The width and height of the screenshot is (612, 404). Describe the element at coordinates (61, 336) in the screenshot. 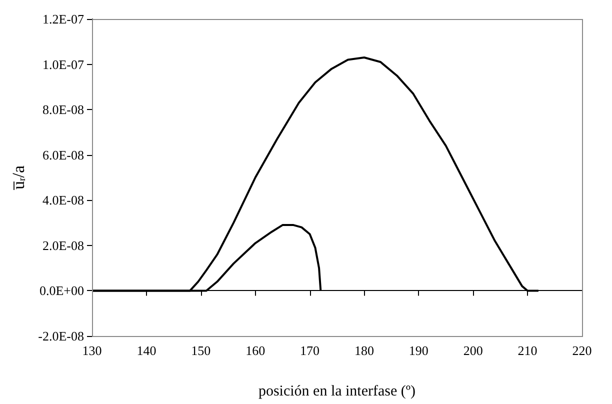

I see `y-tick-label: -2.0E-08` at that location.